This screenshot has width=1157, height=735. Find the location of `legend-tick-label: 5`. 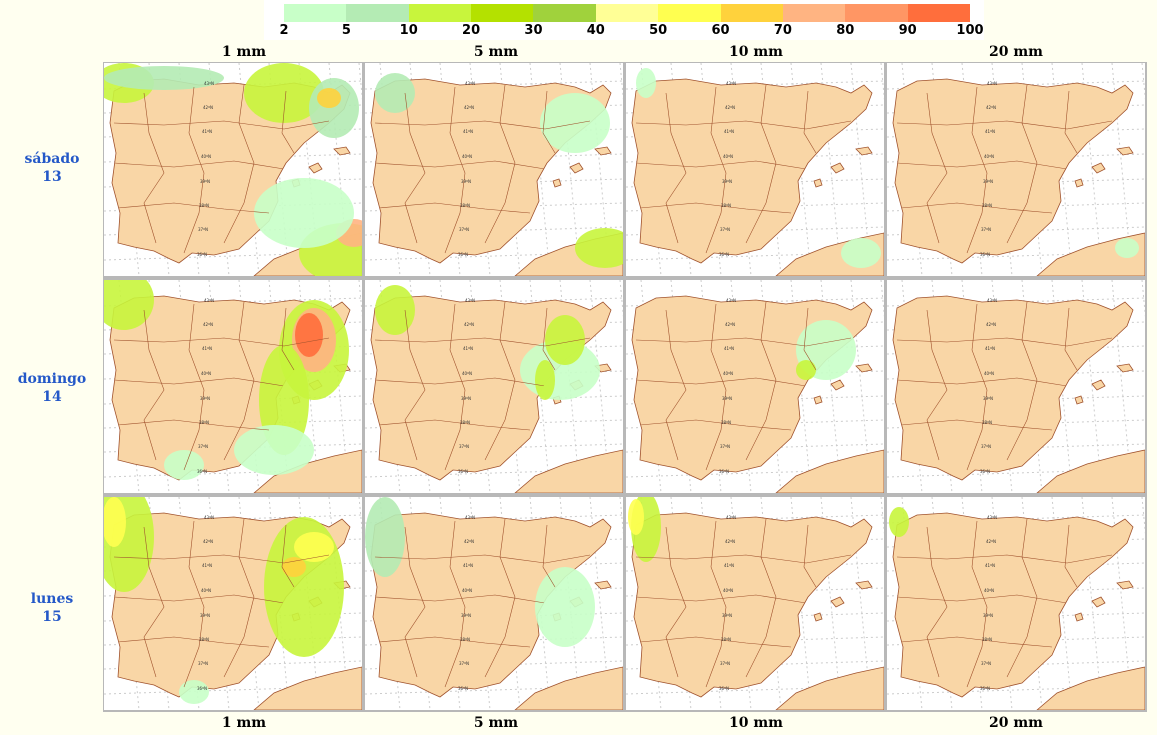

legend-tick-label: 5 is located at coordinates (346, 30).